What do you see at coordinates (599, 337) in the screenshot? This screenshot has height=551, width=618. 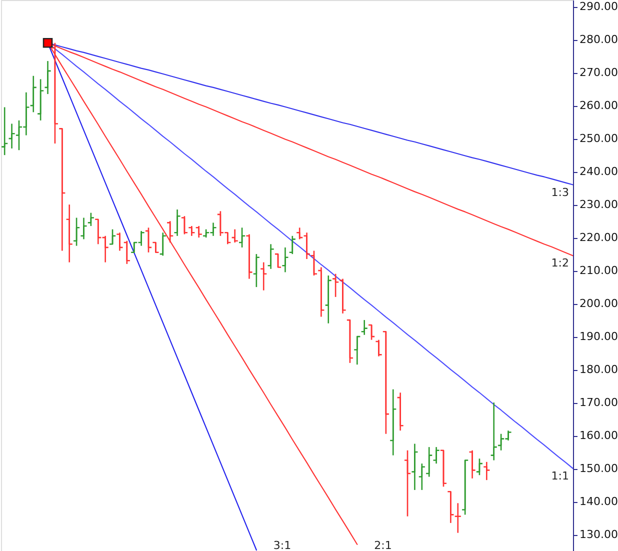 I see `y-tick-label: 190.00` at bounding box center [599, 337].